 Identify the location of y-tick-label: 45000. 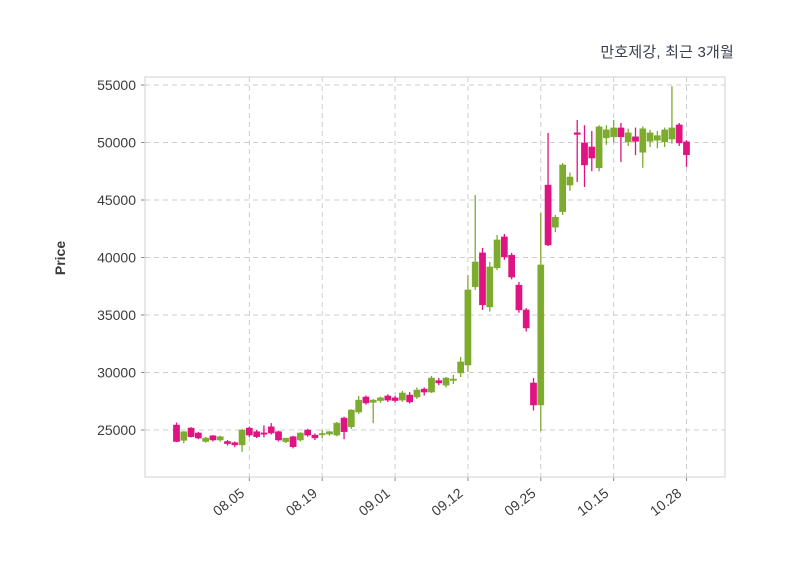
(116, 200).